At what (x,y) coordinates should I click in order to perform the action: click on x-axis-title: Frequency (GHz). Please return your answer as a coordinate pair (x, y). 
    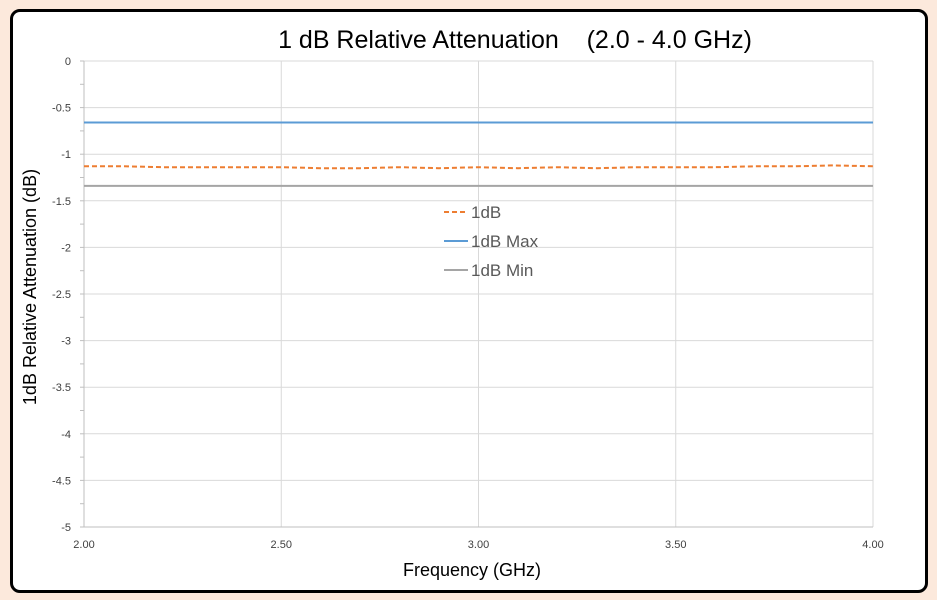
    Looking at the image, I should click on (472, 570).